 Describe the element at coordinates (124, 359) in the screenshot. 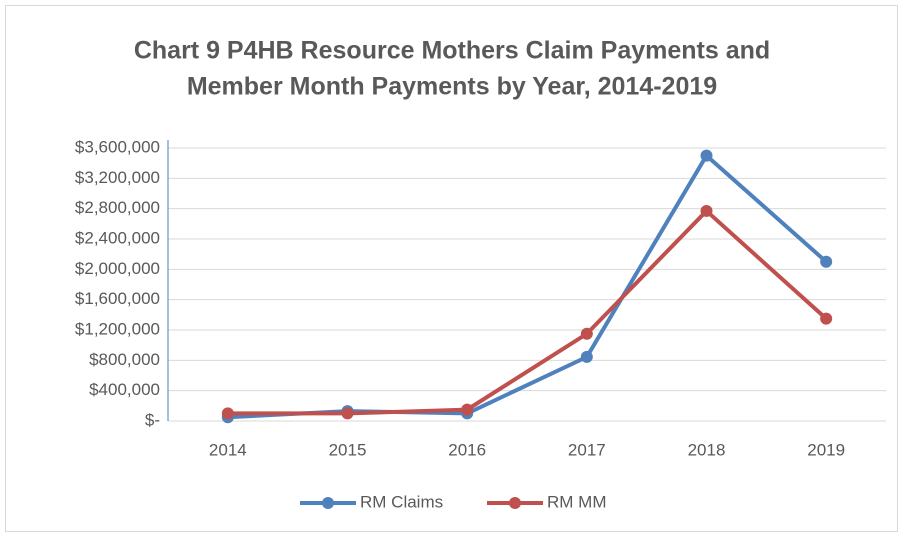

I see `y-tick-label: $800,000` at that location.